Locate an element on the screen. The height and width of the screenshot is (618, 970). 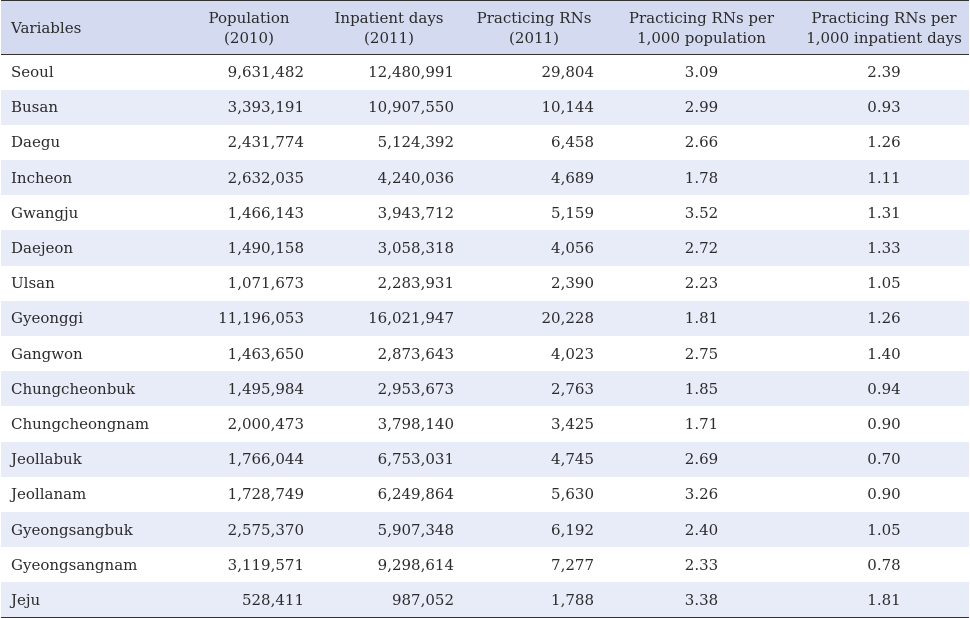
cell-rns-per-inpatient-days: 1.11 is located at coordinates (884, 177).